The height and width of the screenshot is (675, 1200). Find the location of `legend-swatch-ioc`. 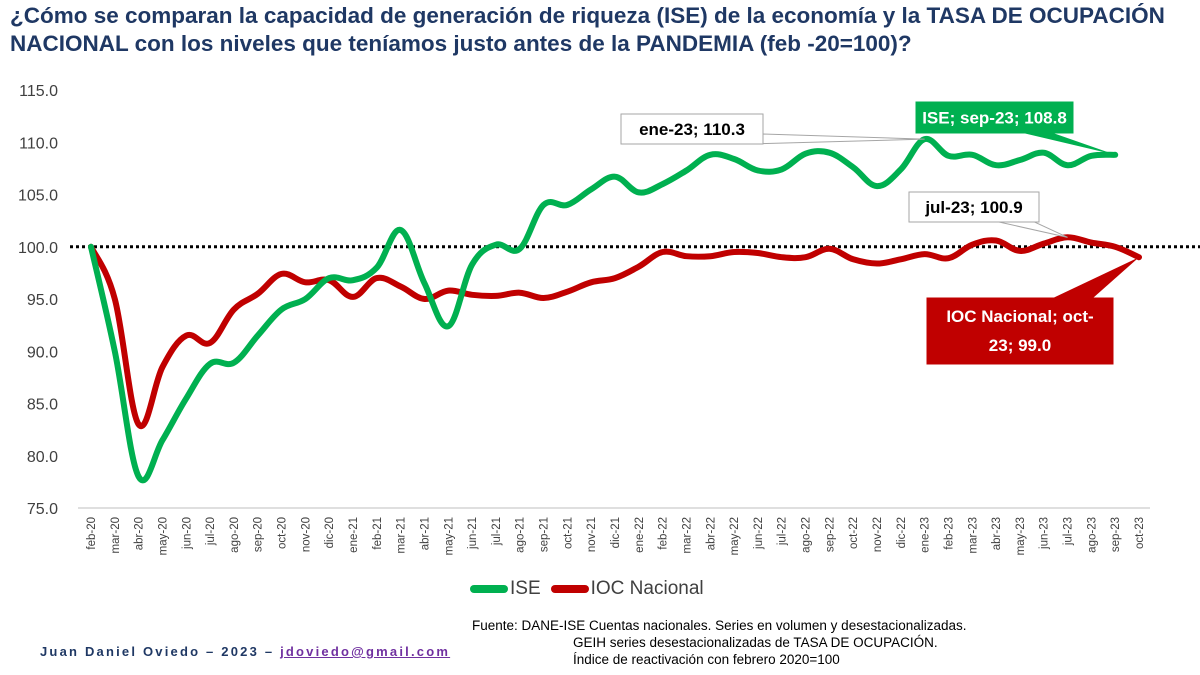

legend-swatch-ioc is located at coordinates (569, 589).